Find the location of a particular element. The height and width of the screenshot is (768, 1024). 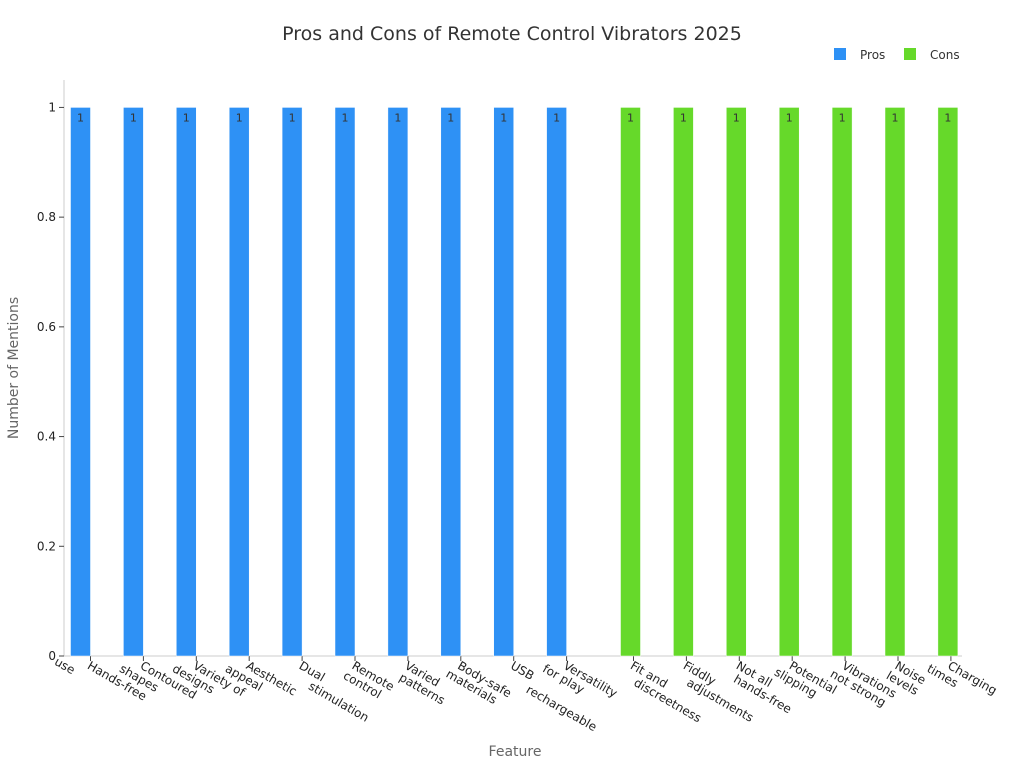

y-tick-label: 0.2 is located at coordinates (46, 546).